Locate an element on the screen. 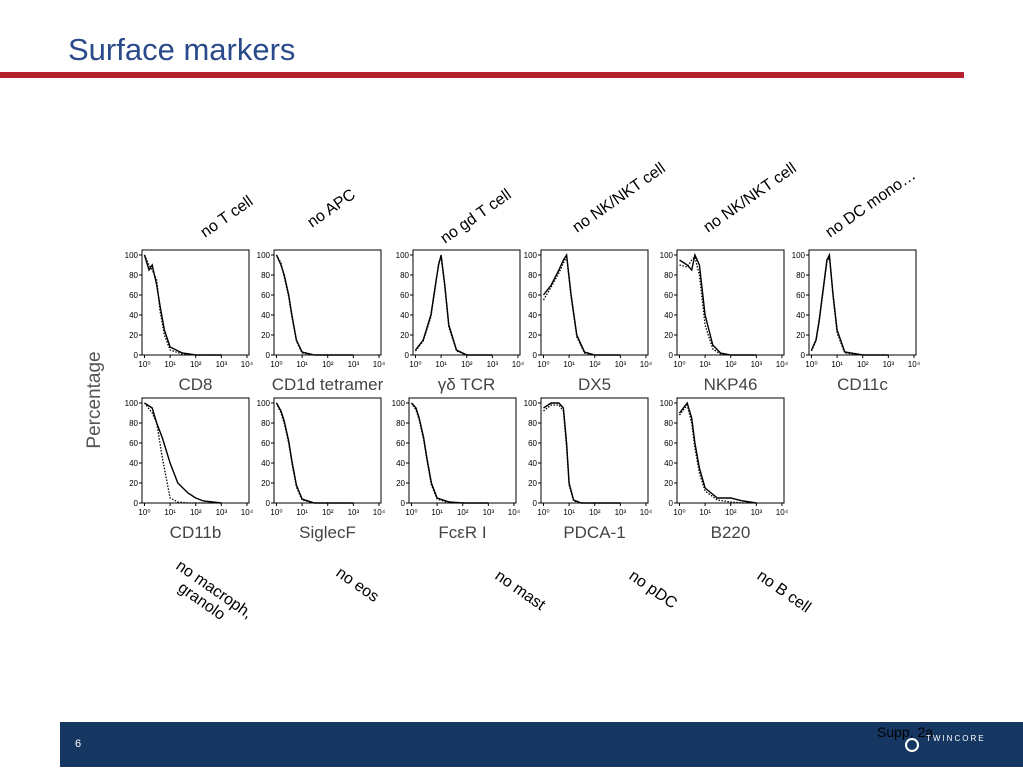 The image size is (1023, 772). histogram-panel: 0 20 40 60 80 100 10⁰ 10¹ 10² 10³ 10⁴ NKP46 is located at coordinates (724, 321).